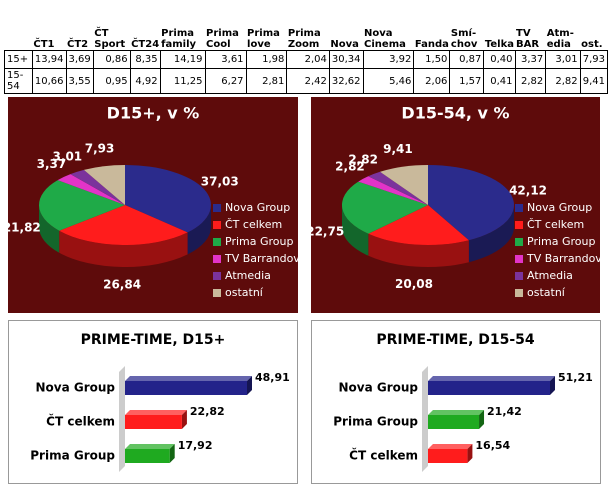  What do you see at coordinates (253, 224) in the screenshot?
I see `legend-label: ČT celkem` at bounding box center [253, 224].